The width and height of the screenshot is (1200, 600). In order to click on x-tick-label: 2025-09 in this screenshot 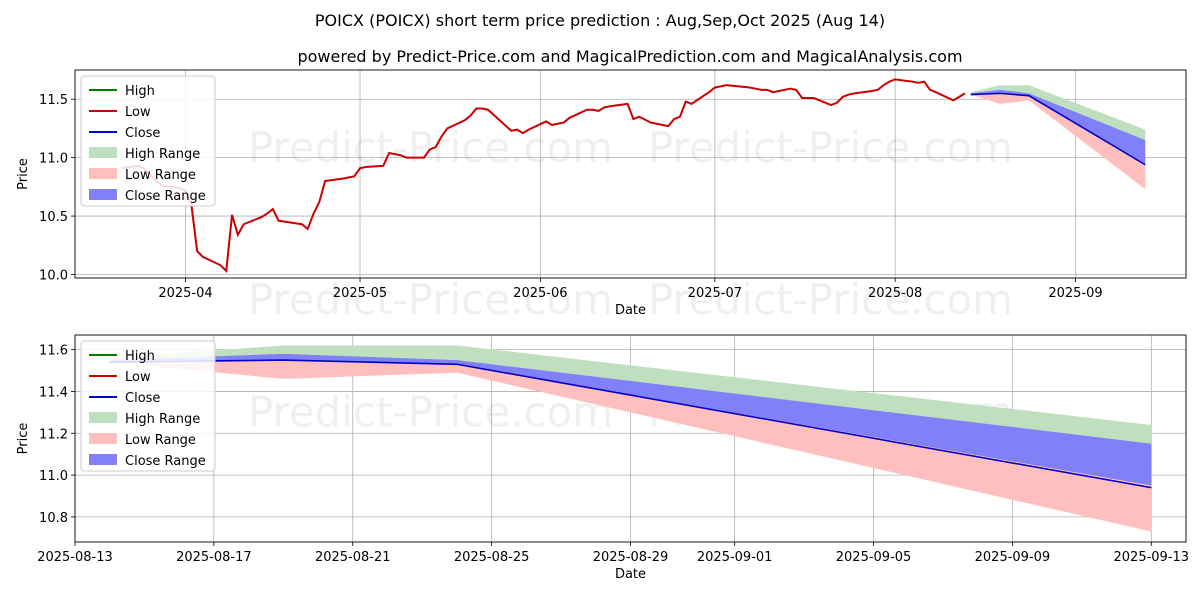, I will do `click(1075, 293)`.